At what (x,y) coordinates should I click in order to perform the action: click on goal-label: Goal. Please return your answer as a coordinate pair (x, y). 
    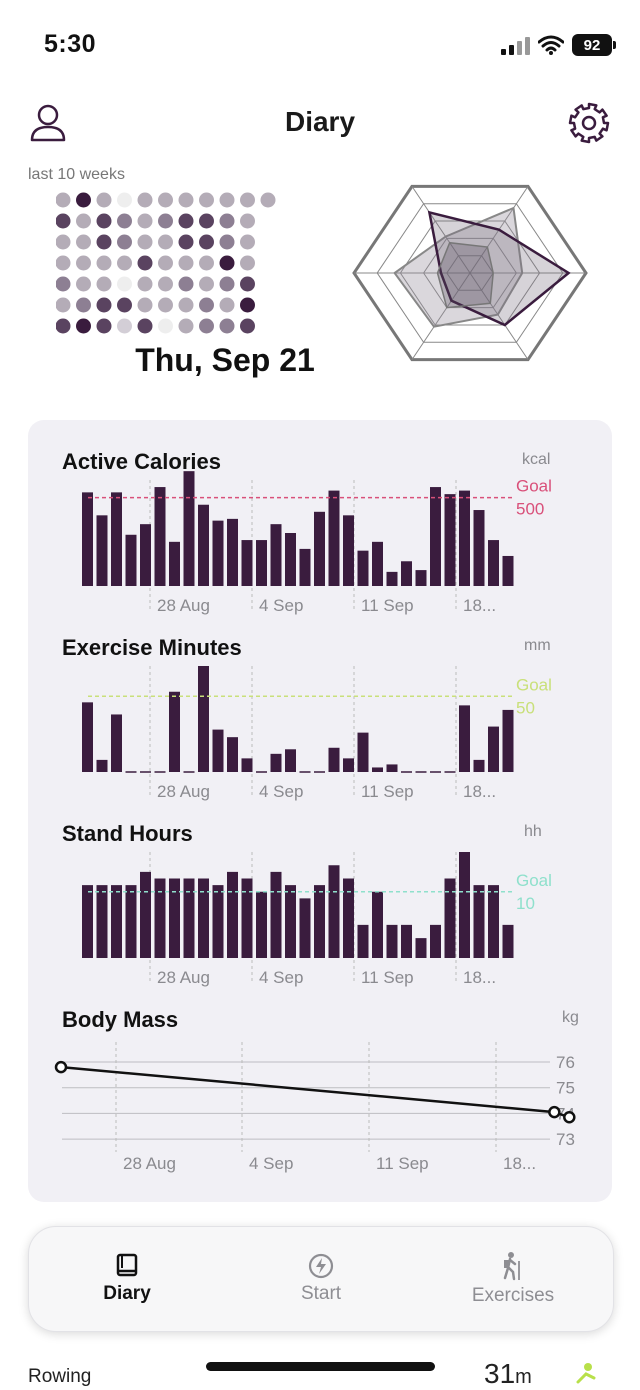
    Looking at the image, I should click on (534, 684).